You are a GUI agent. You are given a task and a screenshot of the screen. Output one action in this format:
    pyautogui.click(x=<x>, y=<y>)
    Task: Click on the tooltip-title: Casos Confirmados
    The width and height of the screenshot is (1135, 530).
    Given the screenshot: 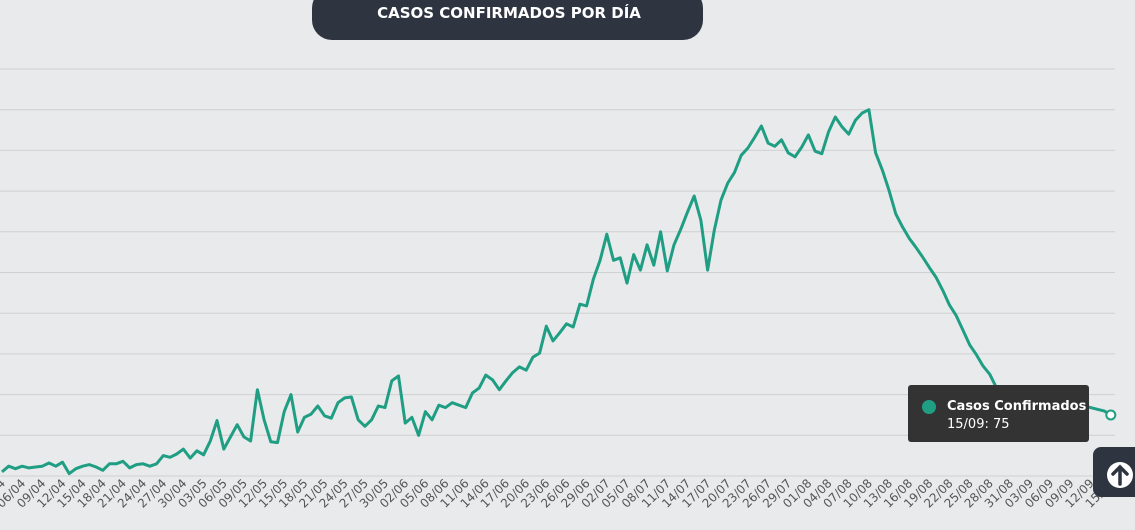 What is the action you would take?
    pyautogui.click(x=1017, y=406)
    